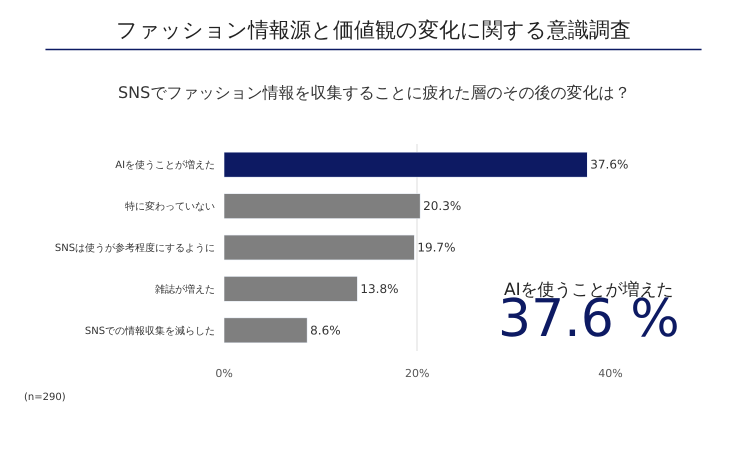 The width and height of the screenshot is (750, 450). What do you see at coordinates (417, 373) in the screenshot?
I see `x-tick-label: 20%` at bounding box center [417, 373].